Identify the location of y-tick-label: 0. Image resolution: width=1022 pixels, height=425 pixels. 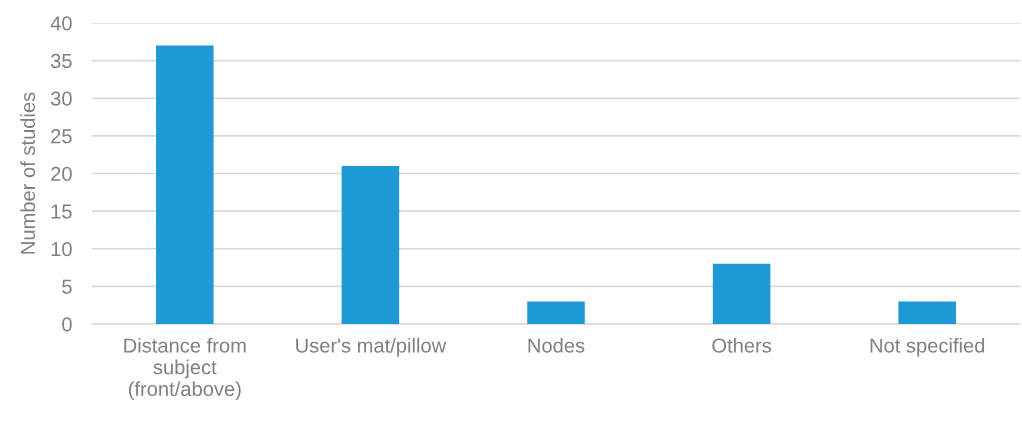
(67, 324).